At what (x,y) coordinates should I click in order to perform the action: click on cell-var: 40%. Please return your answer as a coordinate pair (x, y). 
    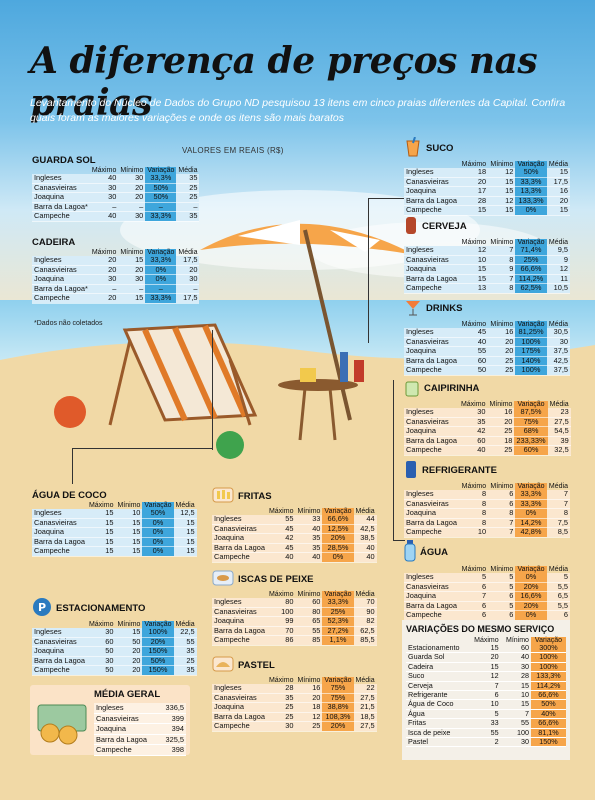
    Looking at the image, I should click on (548, 714).